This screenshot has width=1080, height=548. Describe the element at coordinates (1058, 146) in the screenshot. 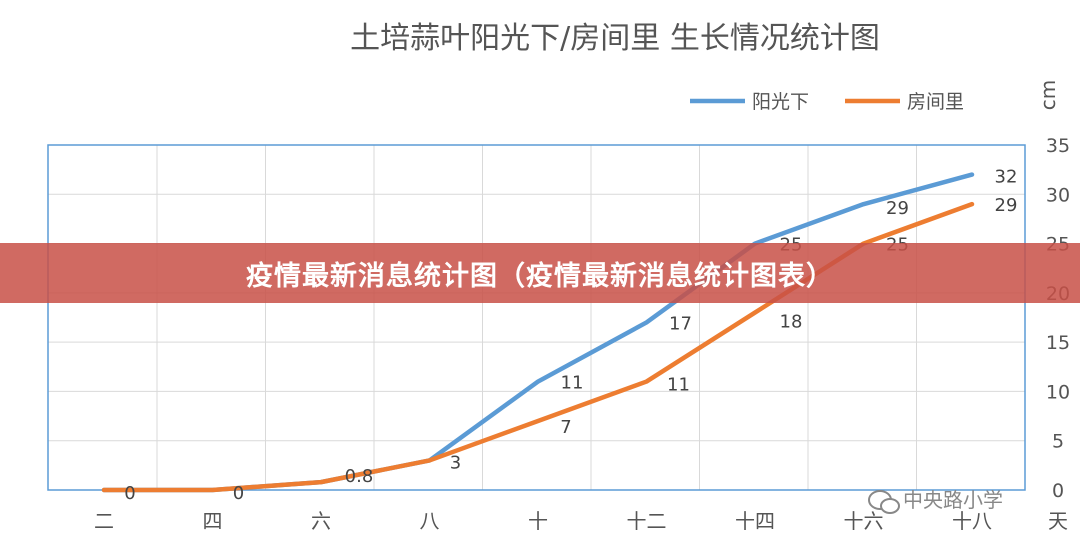

I see `y-tick-label: 35` at that location.